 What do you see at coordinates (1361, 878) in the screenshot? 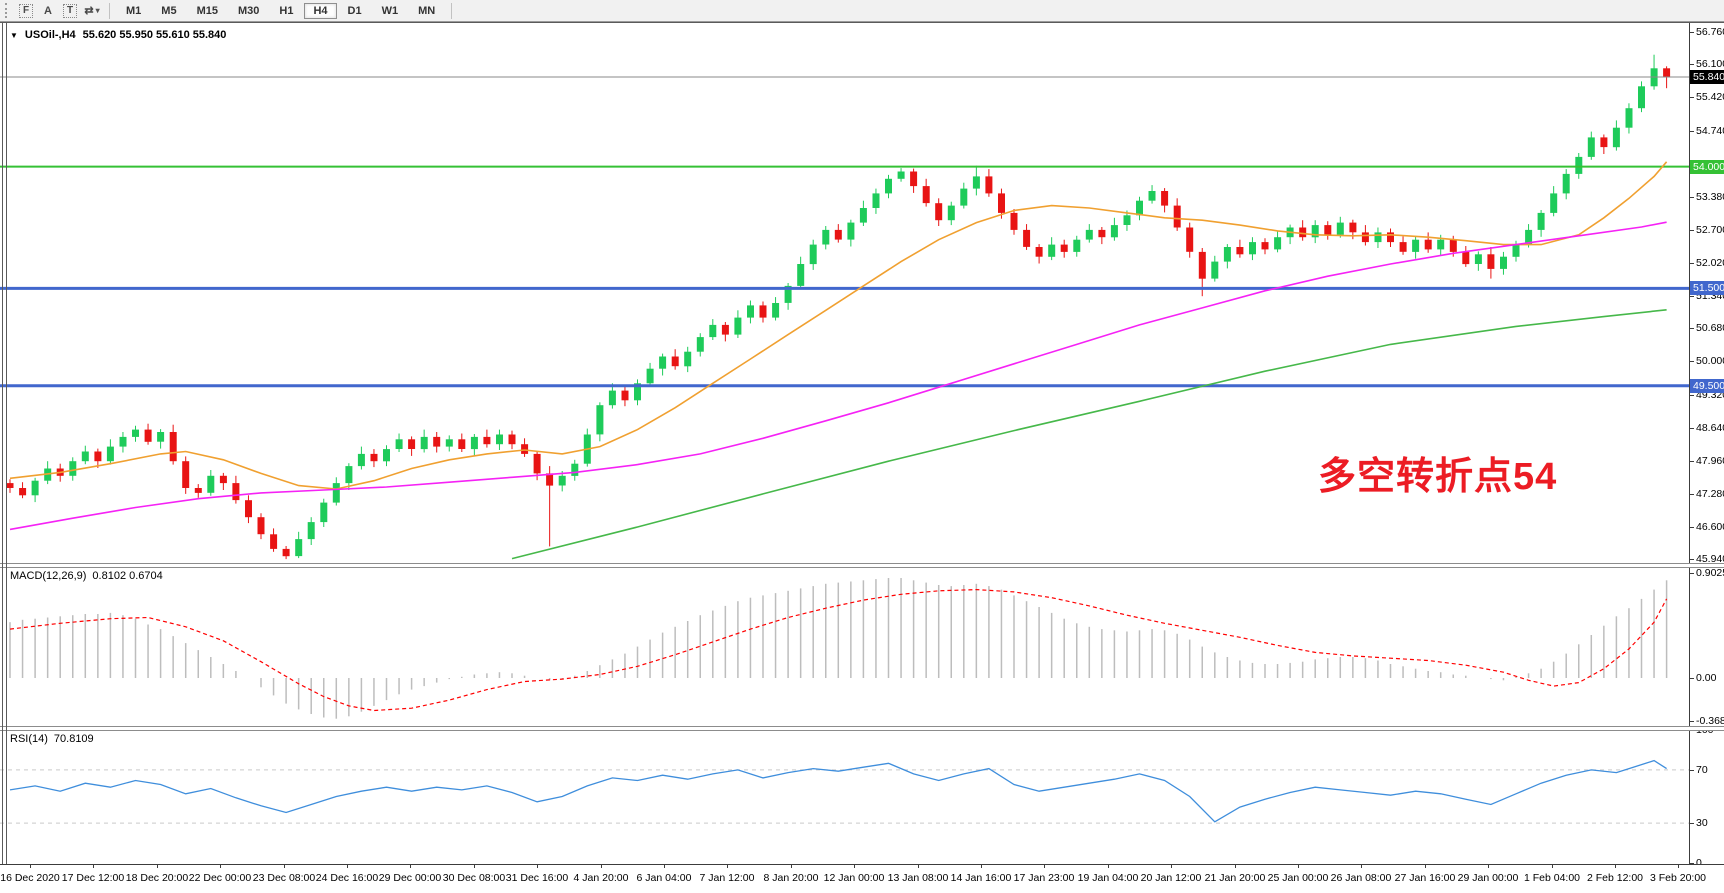
I see `time-axis-label: 26 Jan 08:00` at bounding box center [1361, 878].